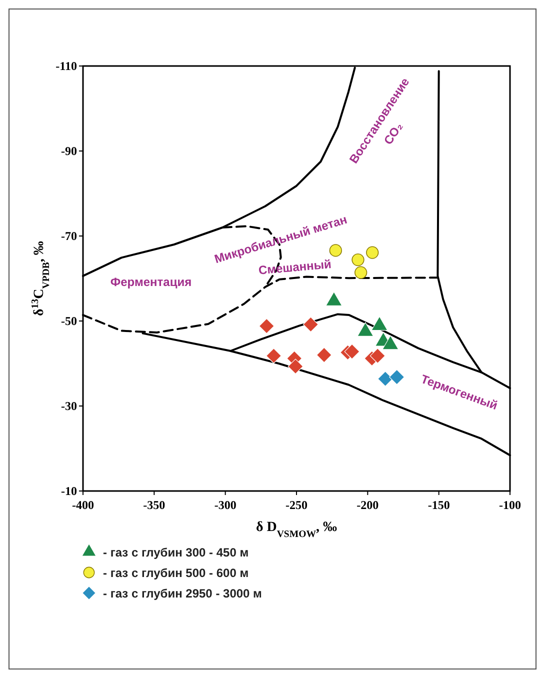 The width and height of the screenshot is (546, 675). Describe the element at coordinates (66, 66) in the screenshot. I see `y-tick-label: -110` at that location.